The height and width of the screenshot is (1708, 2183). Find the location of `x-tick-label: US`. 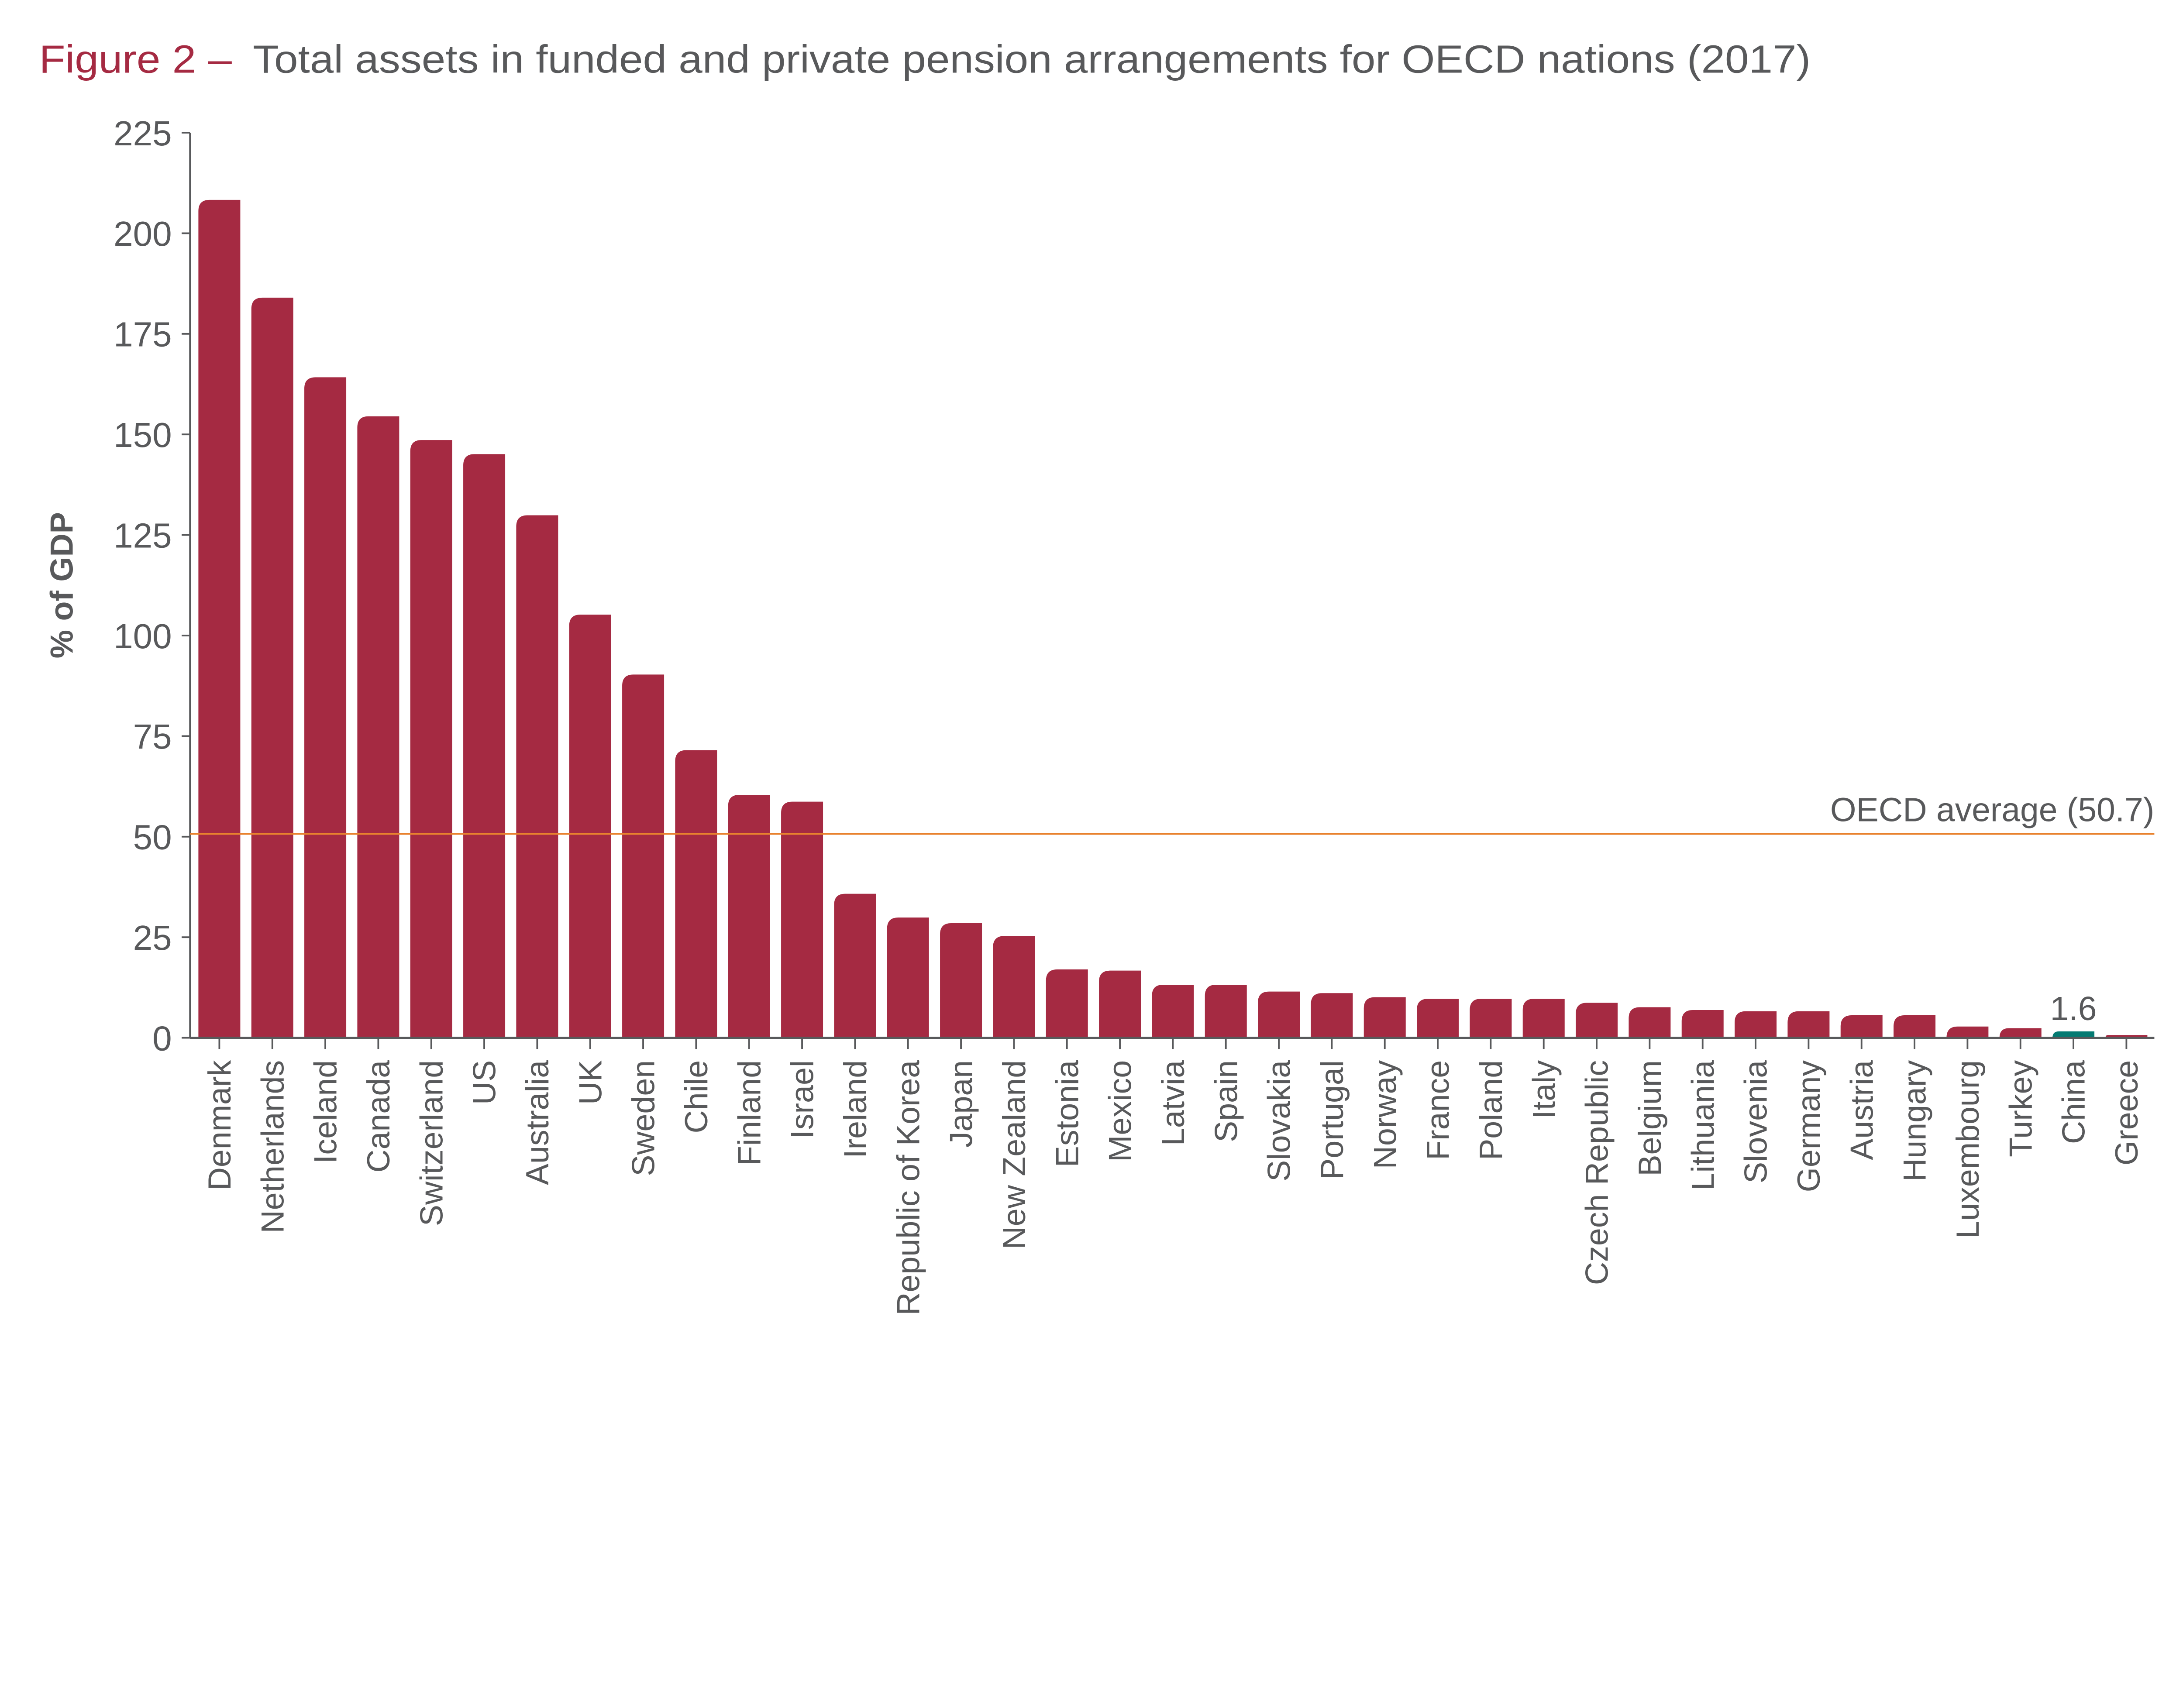

x-tick-label: US is located at coordinates (484, 1082).